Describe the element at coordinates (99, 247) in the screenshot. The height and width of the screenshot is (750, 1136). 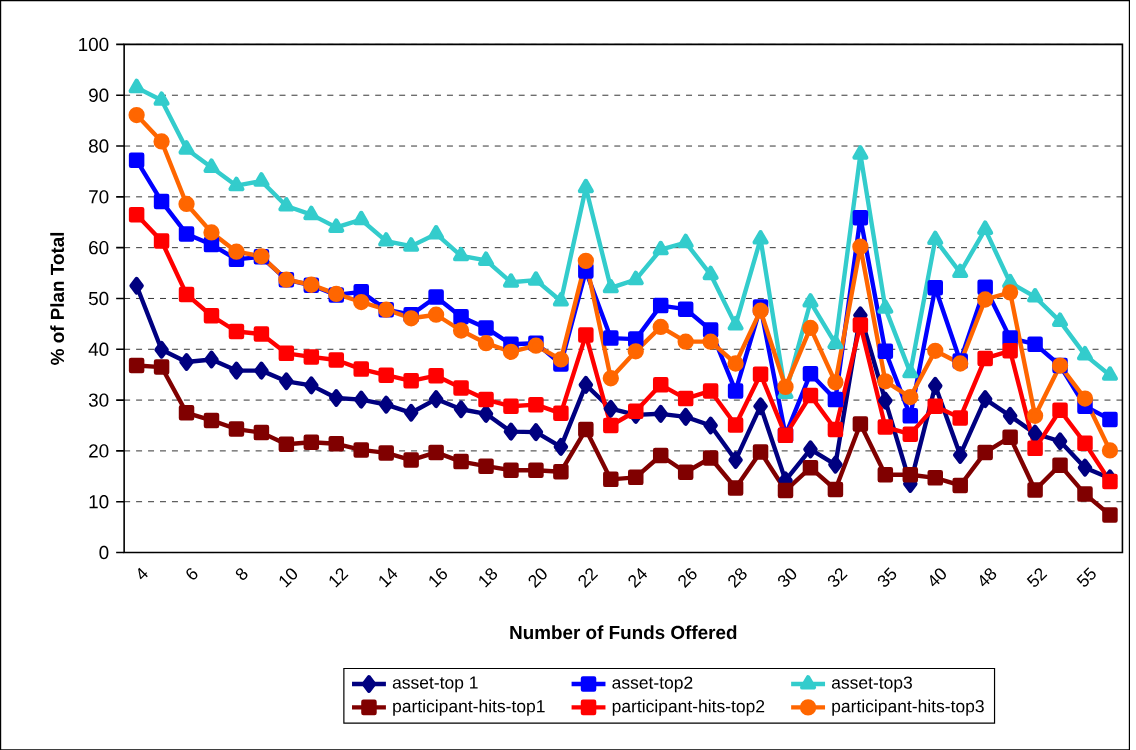
I see `y-tick-label: 60` at that location.